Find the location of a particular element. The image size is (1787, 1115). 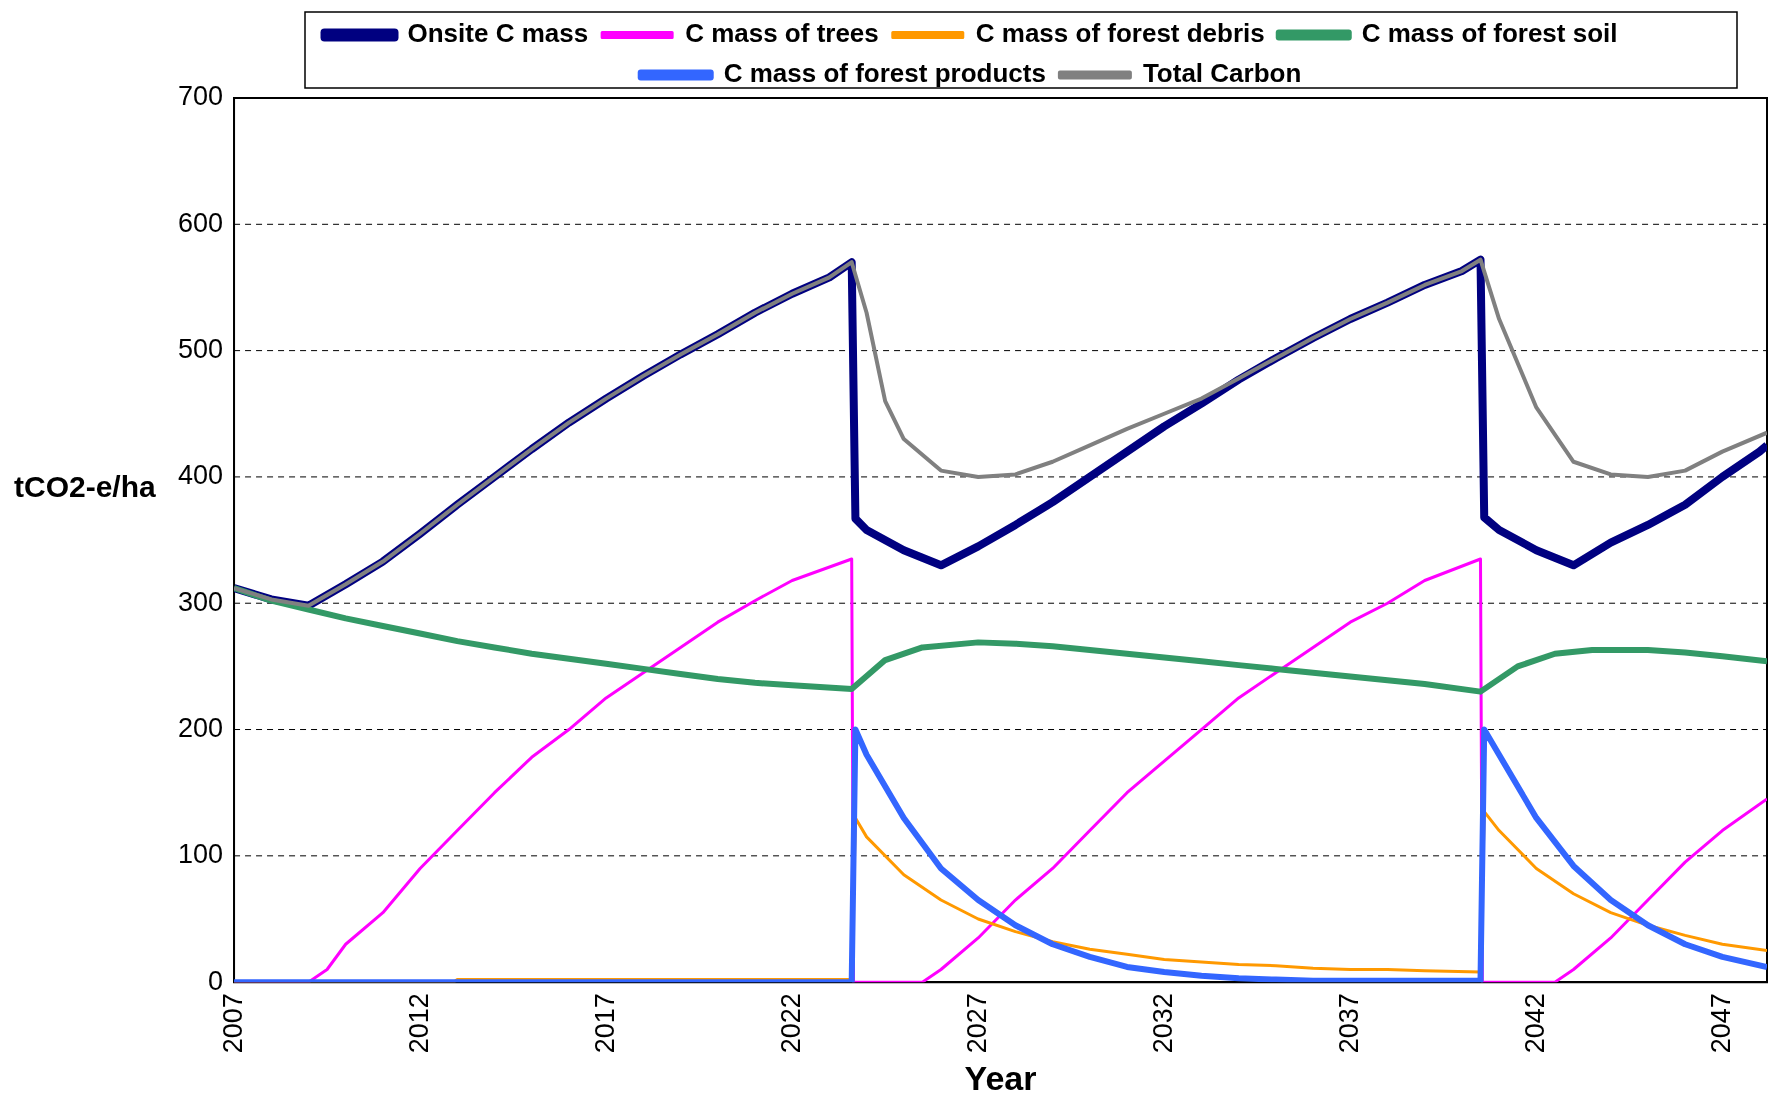

legend-label: C mass of trees is located at coordinates (782, 33).